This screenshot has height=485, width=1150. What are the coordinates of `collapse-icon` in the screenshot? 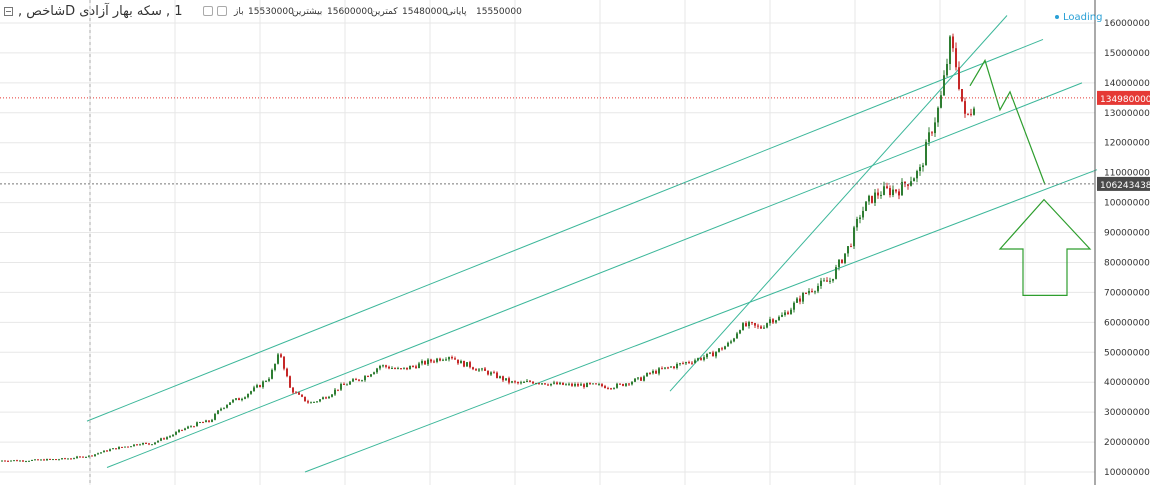 It's located at (8, 11).